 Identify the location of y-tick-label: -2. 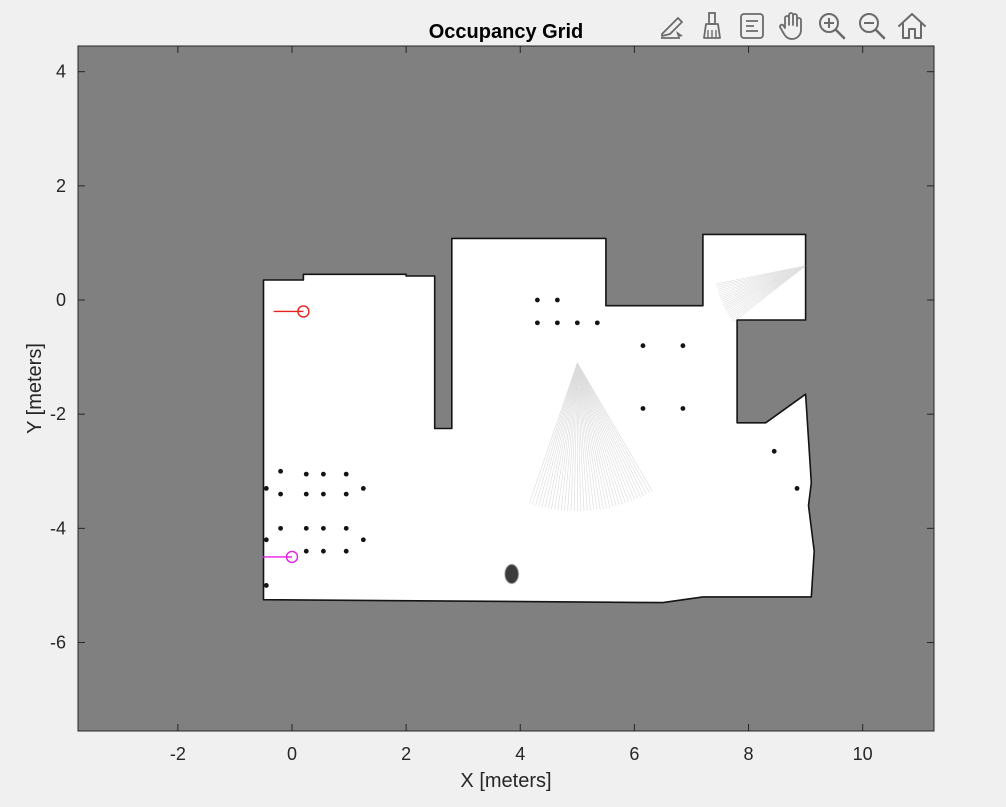
(58, 414).